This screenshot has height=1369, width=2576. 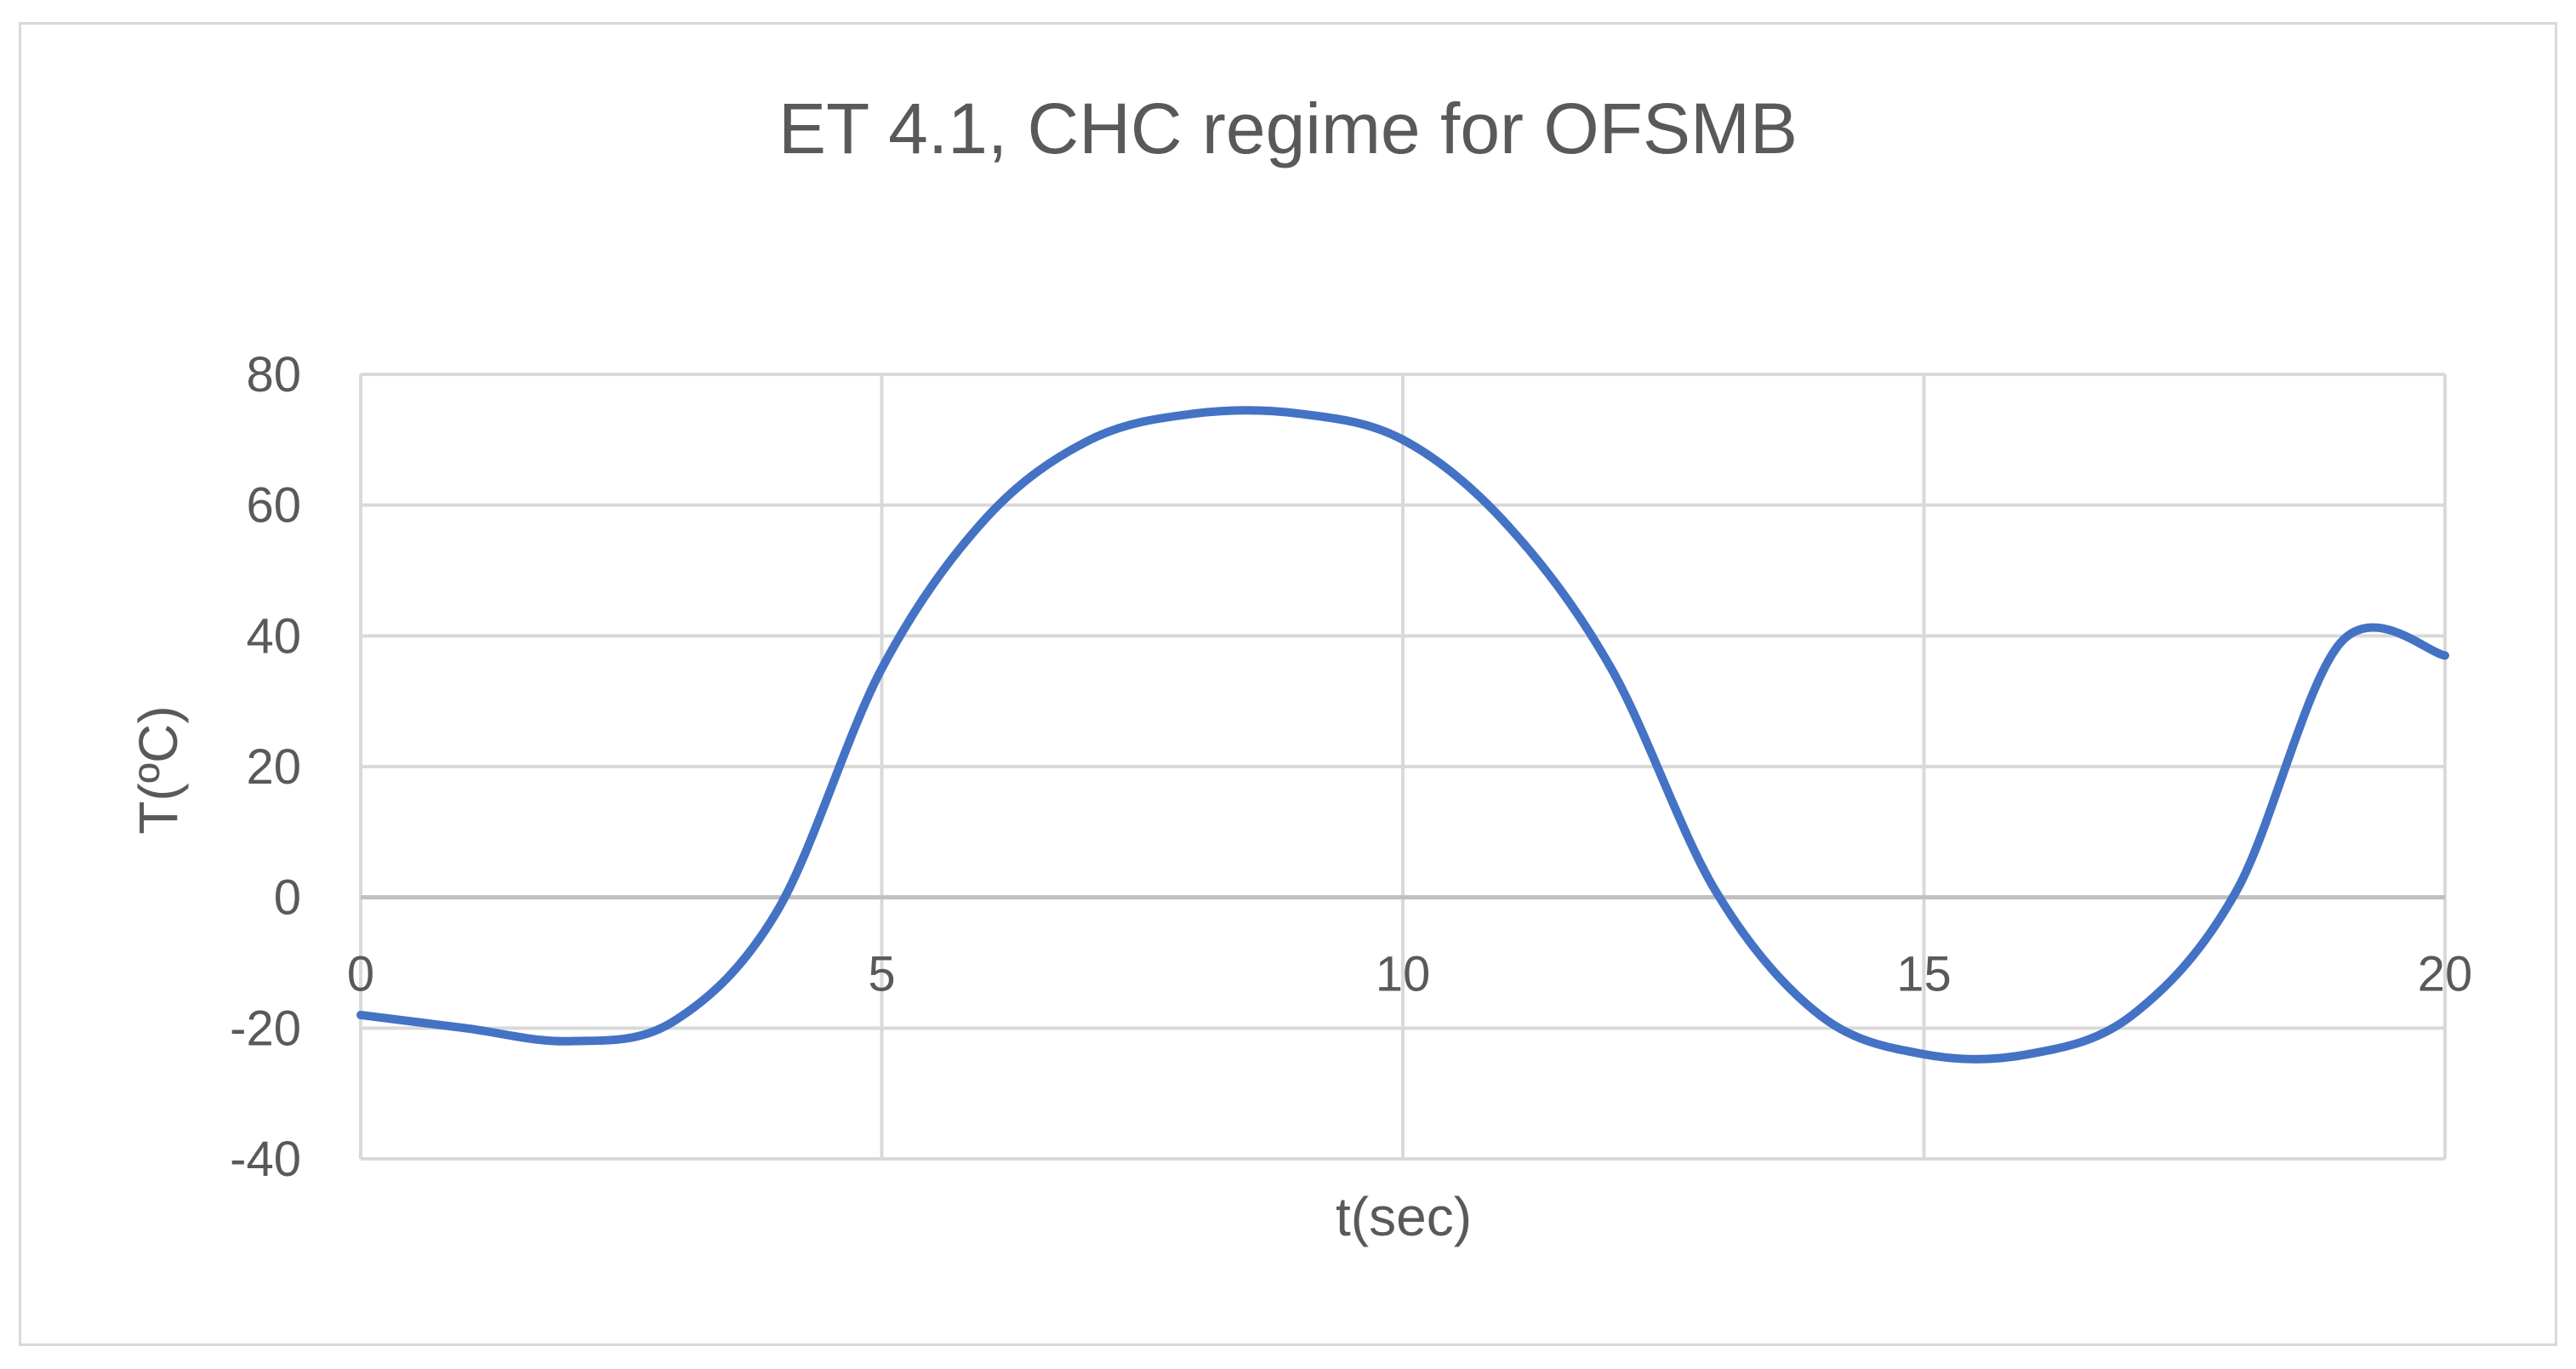 I want to click on chart-title: ET 4.1, CHC regime for OFSMB, so click(x=1288, y=128).